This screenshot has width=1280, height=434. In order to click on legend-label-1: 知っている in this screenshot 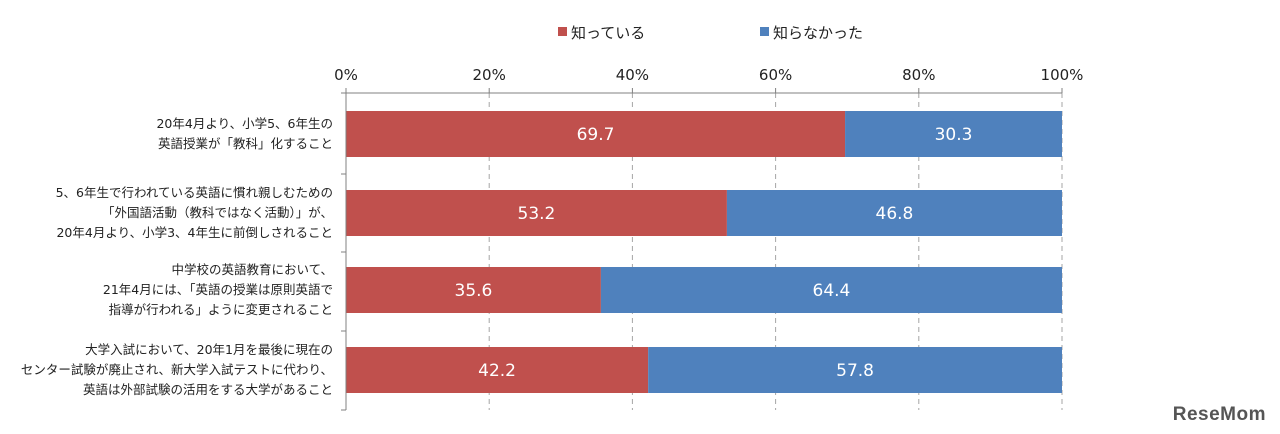, I will do `click(608, 33)`.